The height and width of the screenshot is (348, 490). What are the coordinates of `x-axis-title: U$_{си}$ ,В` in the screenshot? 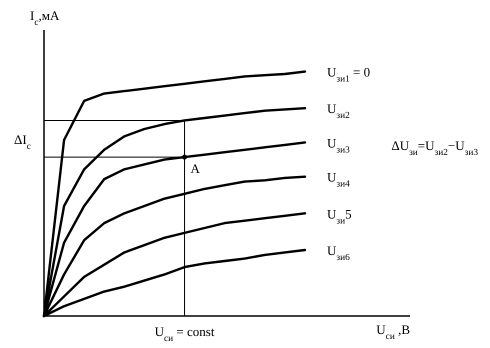 It's located at (393, 332).